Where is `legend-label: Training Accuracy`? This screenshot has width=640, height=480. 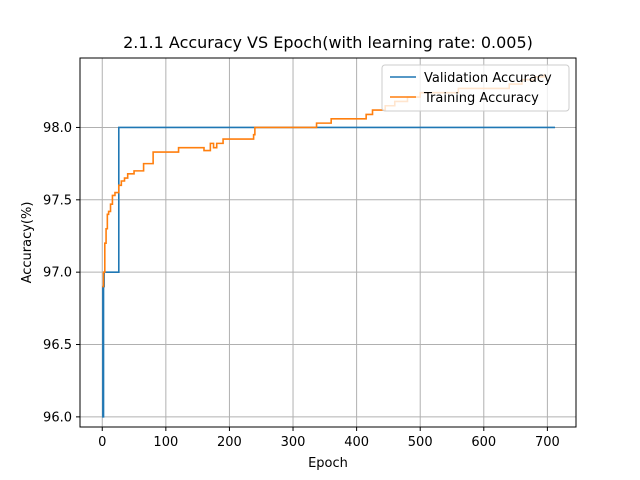
legend-label: Training Accuracy is located at coordinates (481, 98).